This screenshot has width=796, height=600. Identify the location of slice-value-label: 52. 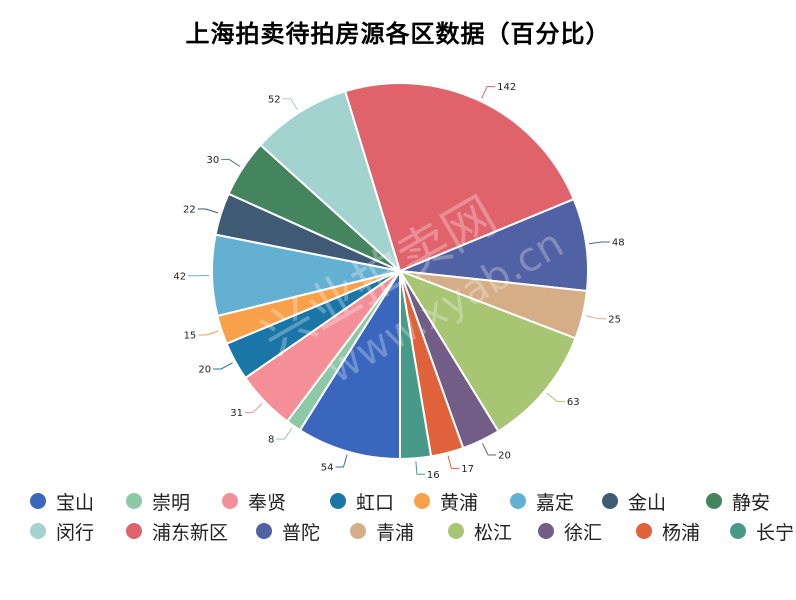
(274, 99).